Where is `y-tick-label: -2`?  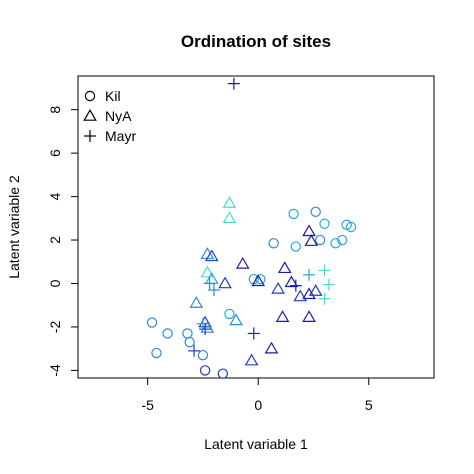
y-tick-label: -2 is located at coordinates (55, 327).